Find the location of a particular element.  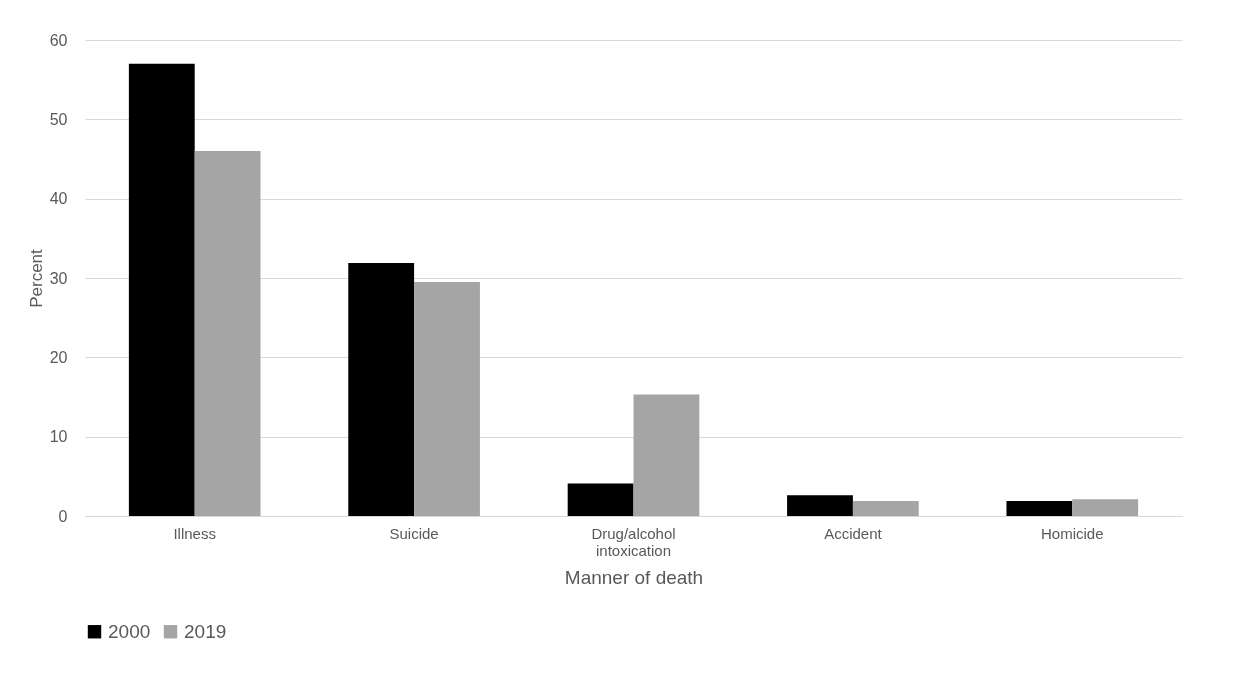

x-tick-label: Accident is located at coordinates (853, 533).